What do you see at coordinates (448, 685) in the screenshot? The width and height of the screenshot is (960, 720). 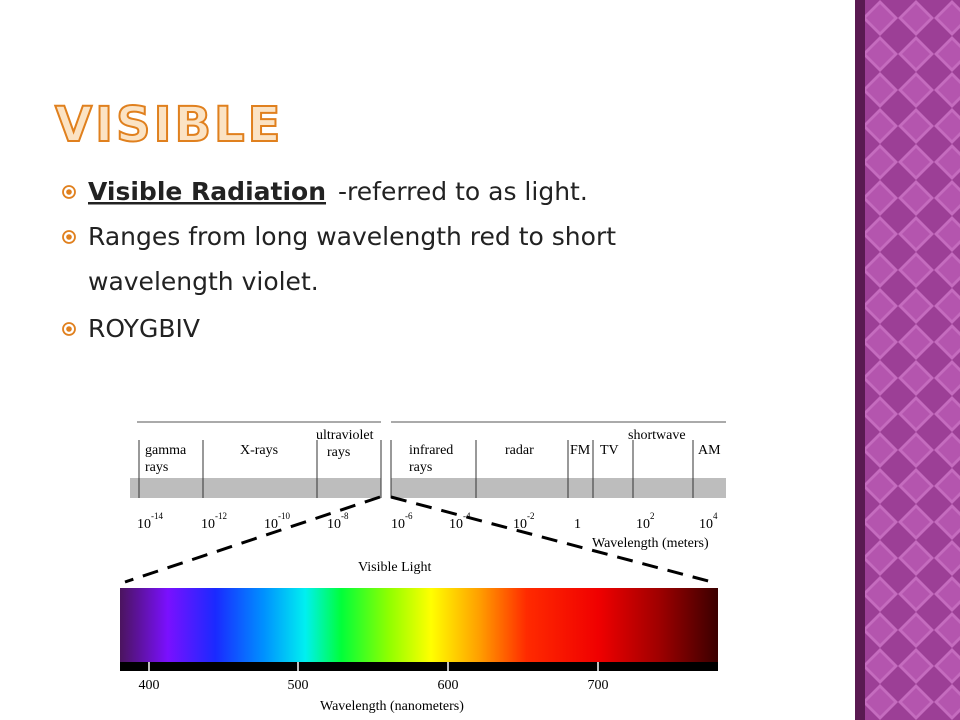 I see `nm-tick-label: 600` at bounding box center [448, 685].